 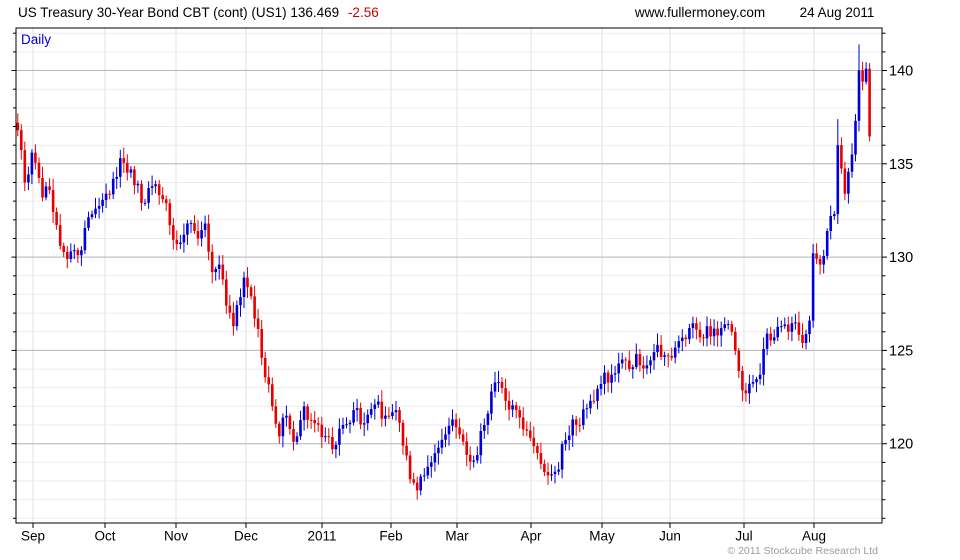 I want to click on y-axis-label: 125, so click(x=901, y=351).